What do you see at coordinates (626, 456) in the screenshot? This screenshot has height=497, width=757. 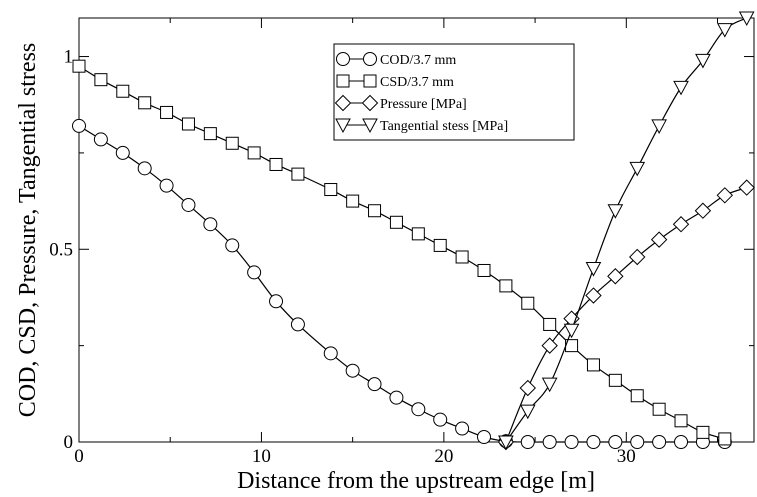 I see `x-tick-label: 30` at bounding box center [626, 456].